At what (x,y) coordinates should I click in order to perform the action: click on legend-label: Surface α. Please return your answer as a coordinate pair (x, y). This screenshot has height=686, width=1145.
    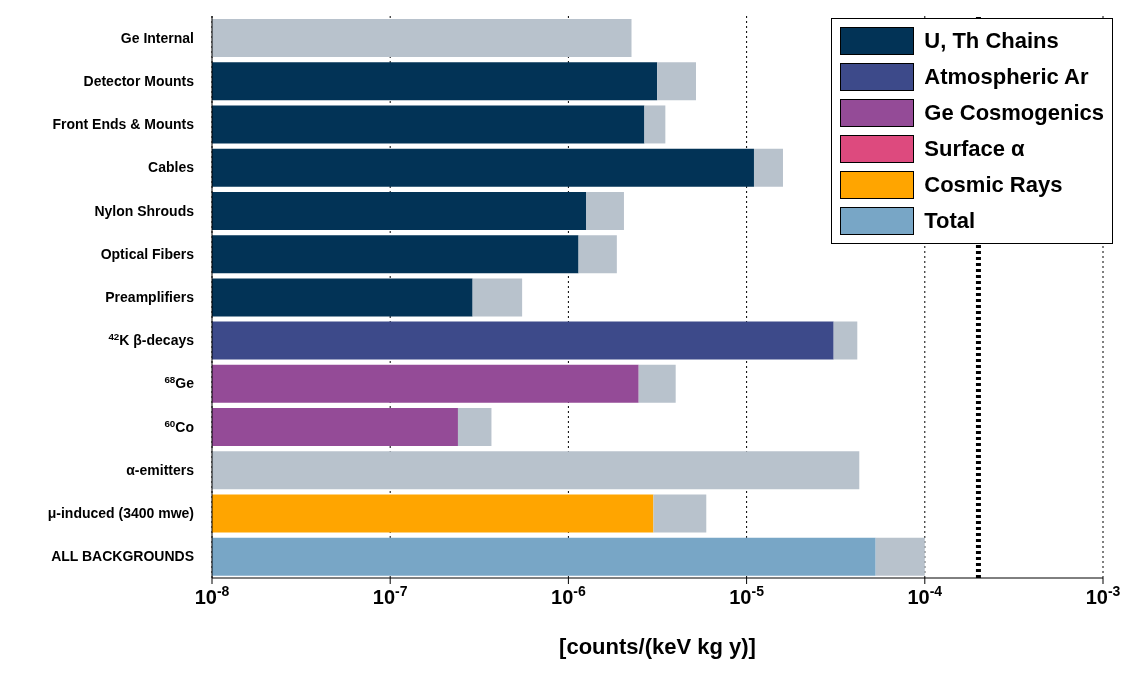
    Looking at the image, I should click on (974, 149).